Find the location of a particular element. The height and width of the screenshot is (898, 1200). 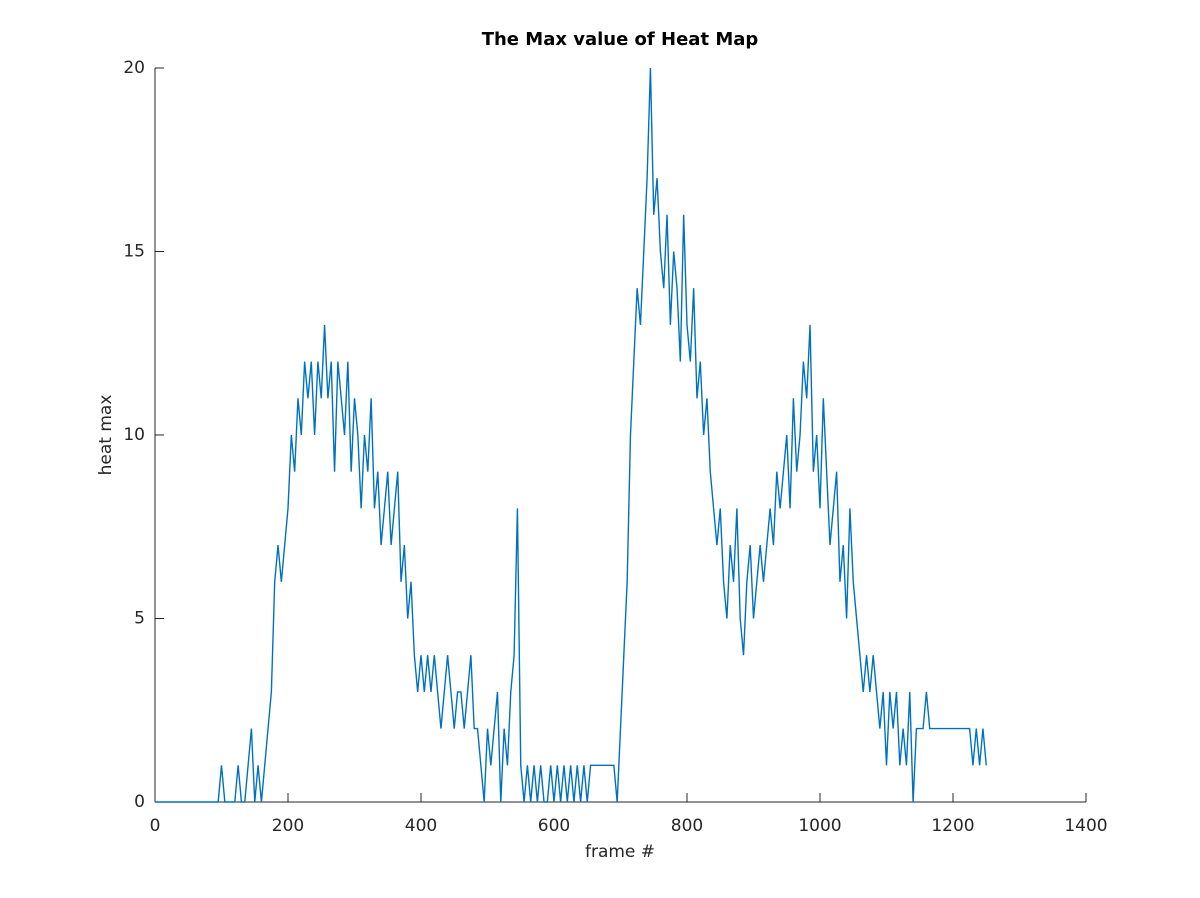

x-tick-label: 1000 is located at coordinates (819, 826).